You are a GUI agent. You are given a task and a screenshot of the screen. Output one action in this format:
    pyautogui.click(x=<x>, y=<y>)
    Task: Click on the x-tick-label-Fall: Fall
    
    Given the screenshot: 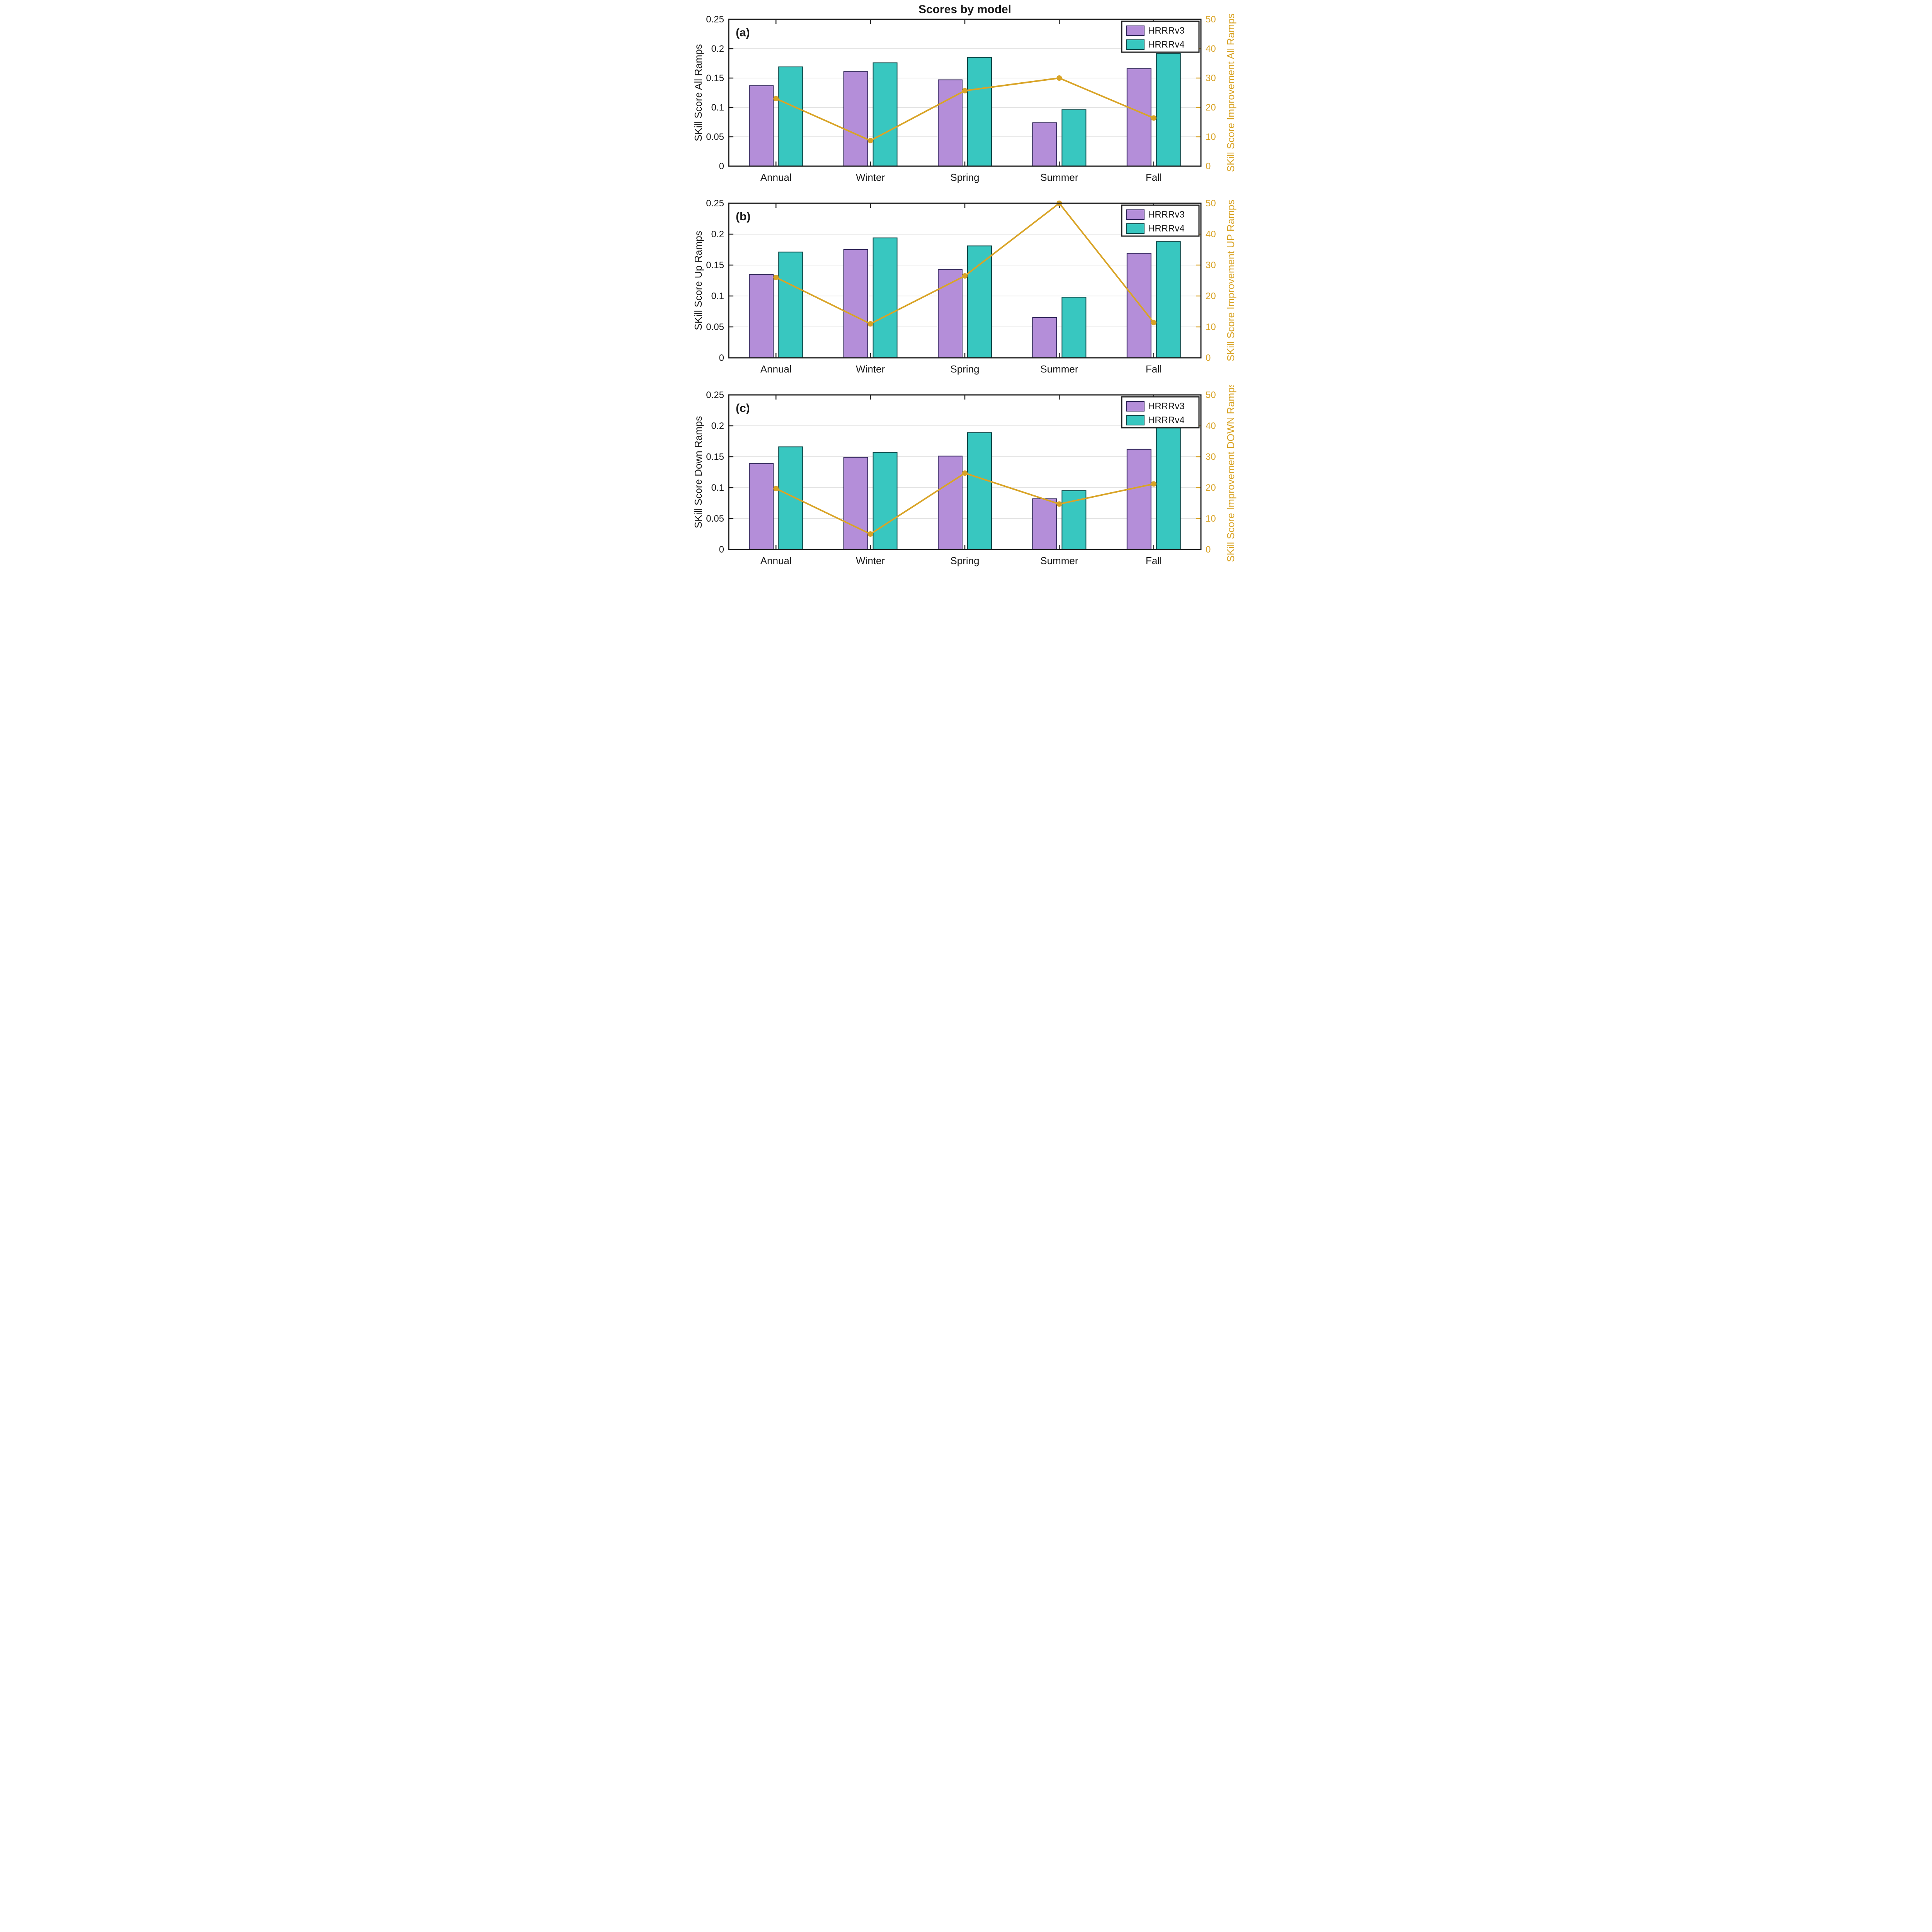 What is the action you would take?
    pyautogui.click(x=1154, y=560)
    